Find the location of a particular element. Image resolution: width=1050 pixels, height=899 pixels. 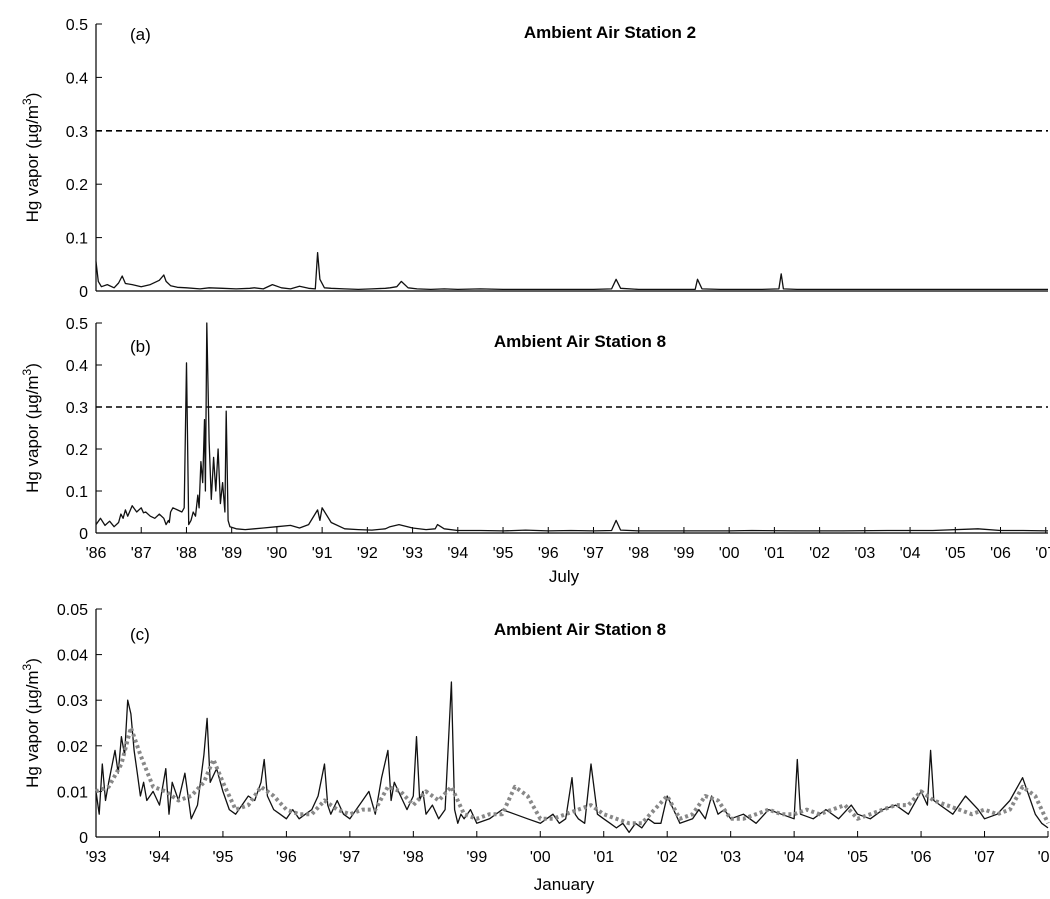

x-tick-label: '92 is located at coordinates (367, 553).